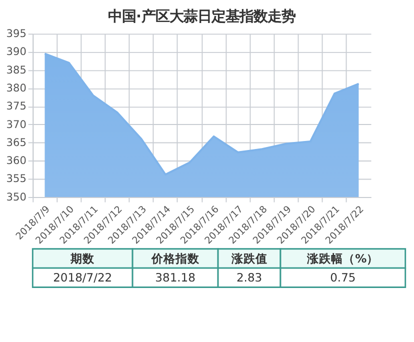  I want to click on y-tick-label: 375, so click(16, 106).